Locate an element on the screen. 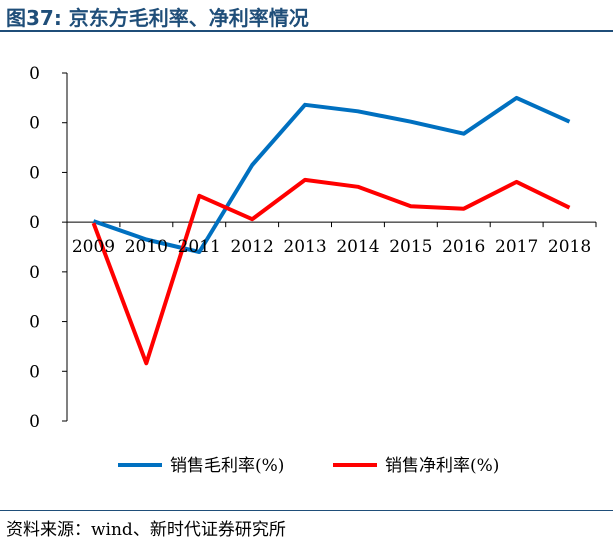 The image size is (613, 543). x-tick-label: 2010 is located at coordinates (146, 247).